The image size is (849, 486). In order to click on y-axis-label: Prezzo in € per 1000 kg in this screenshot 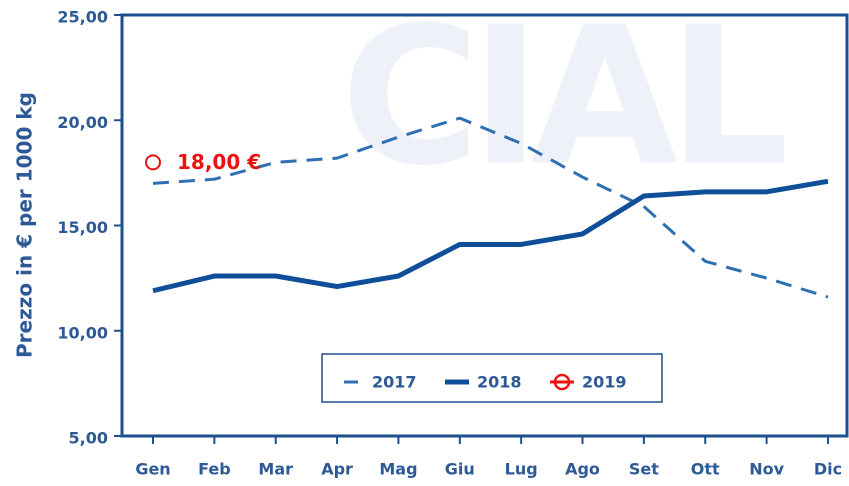, I will do `click(25, 225)`.